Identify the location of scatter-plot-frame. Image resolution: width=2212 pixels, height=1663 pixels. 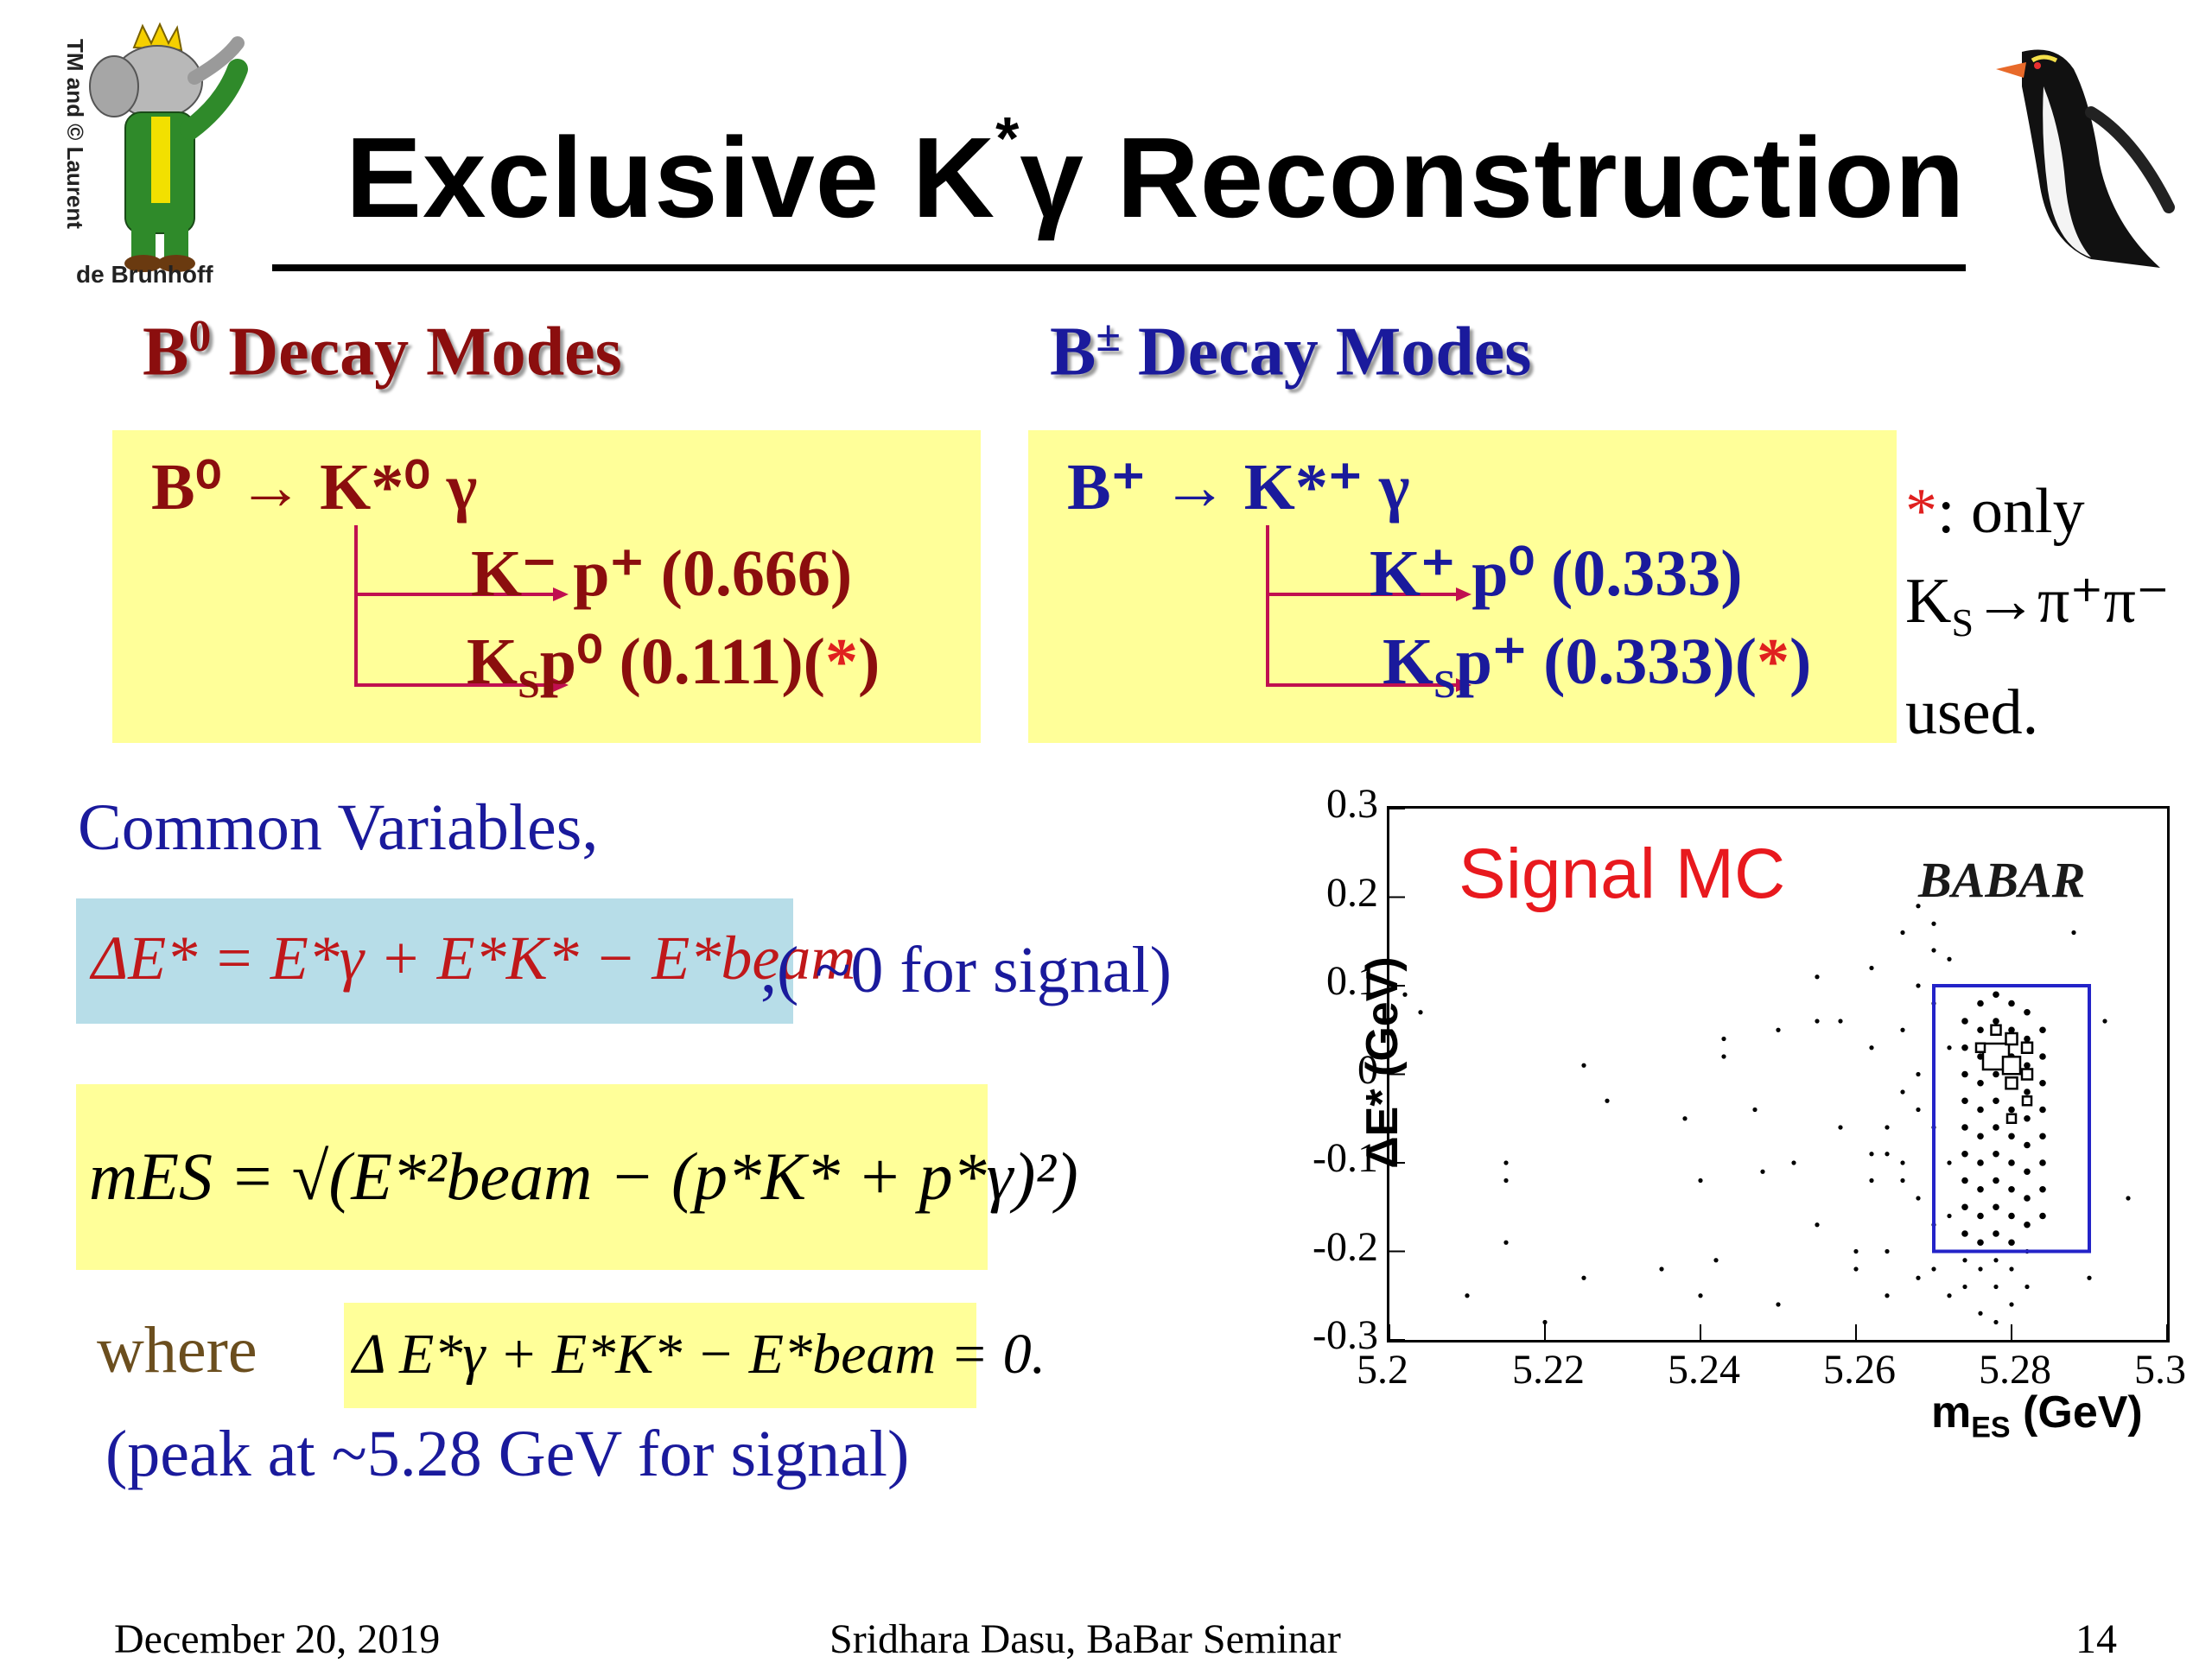
(1778, 1074).